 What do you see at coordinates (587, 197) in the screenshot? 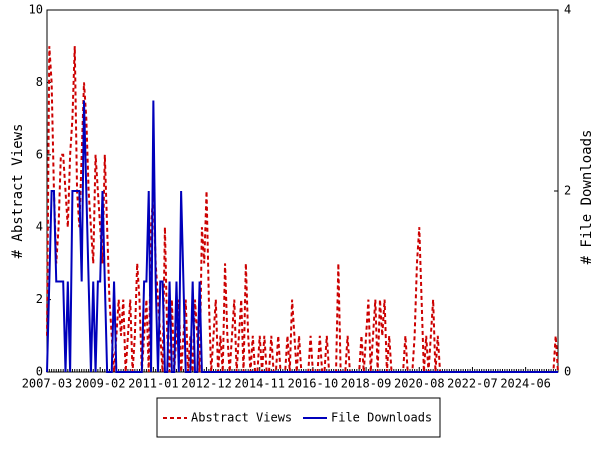
I see `y2-axis-title: # File Downloads` at bounding box center [587, 197].